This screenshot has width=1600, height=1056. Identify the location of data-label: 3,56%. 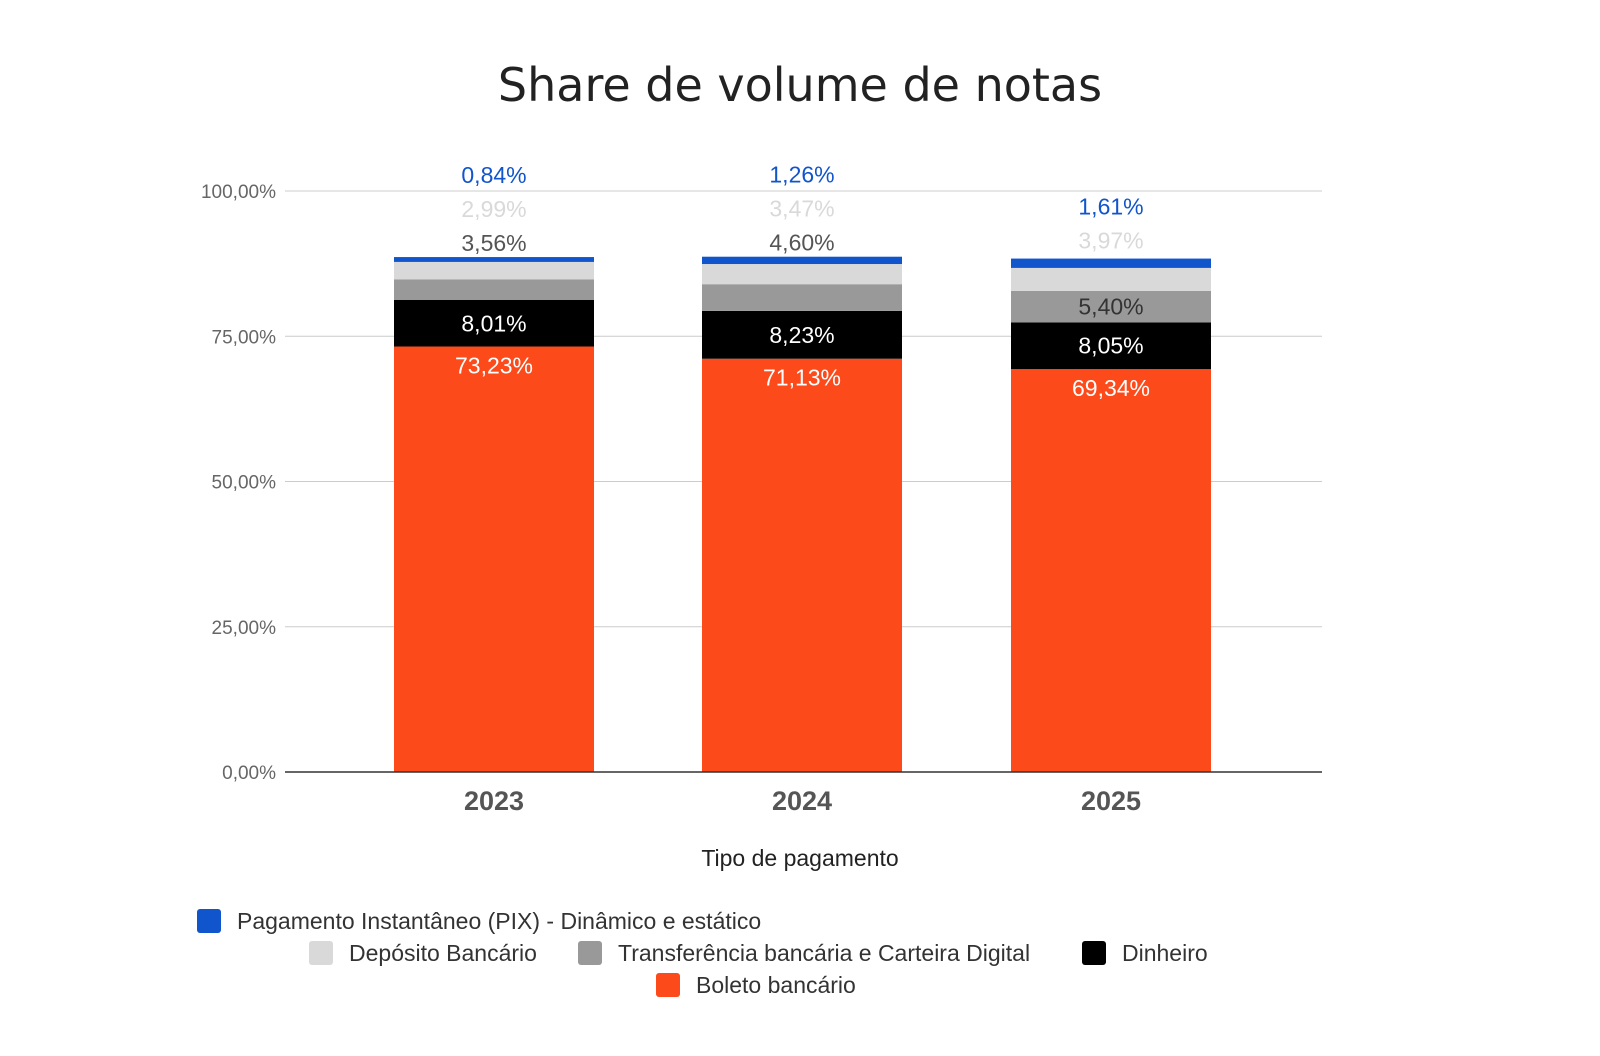
(493, 243).